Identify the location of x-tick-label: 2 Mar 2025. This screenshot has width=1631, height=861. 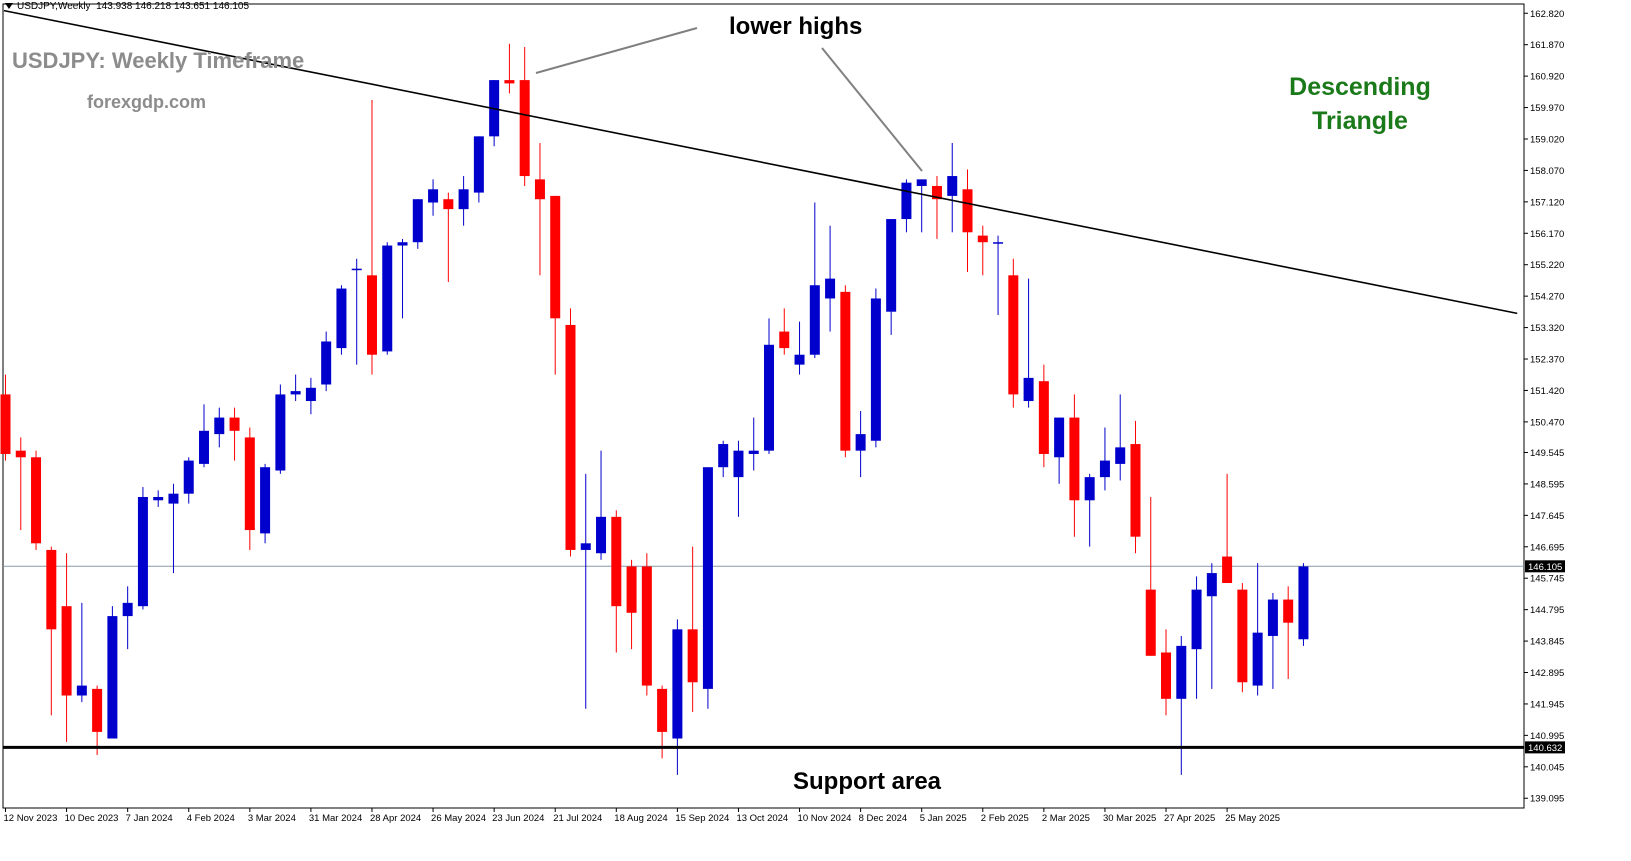
(1066, 818).